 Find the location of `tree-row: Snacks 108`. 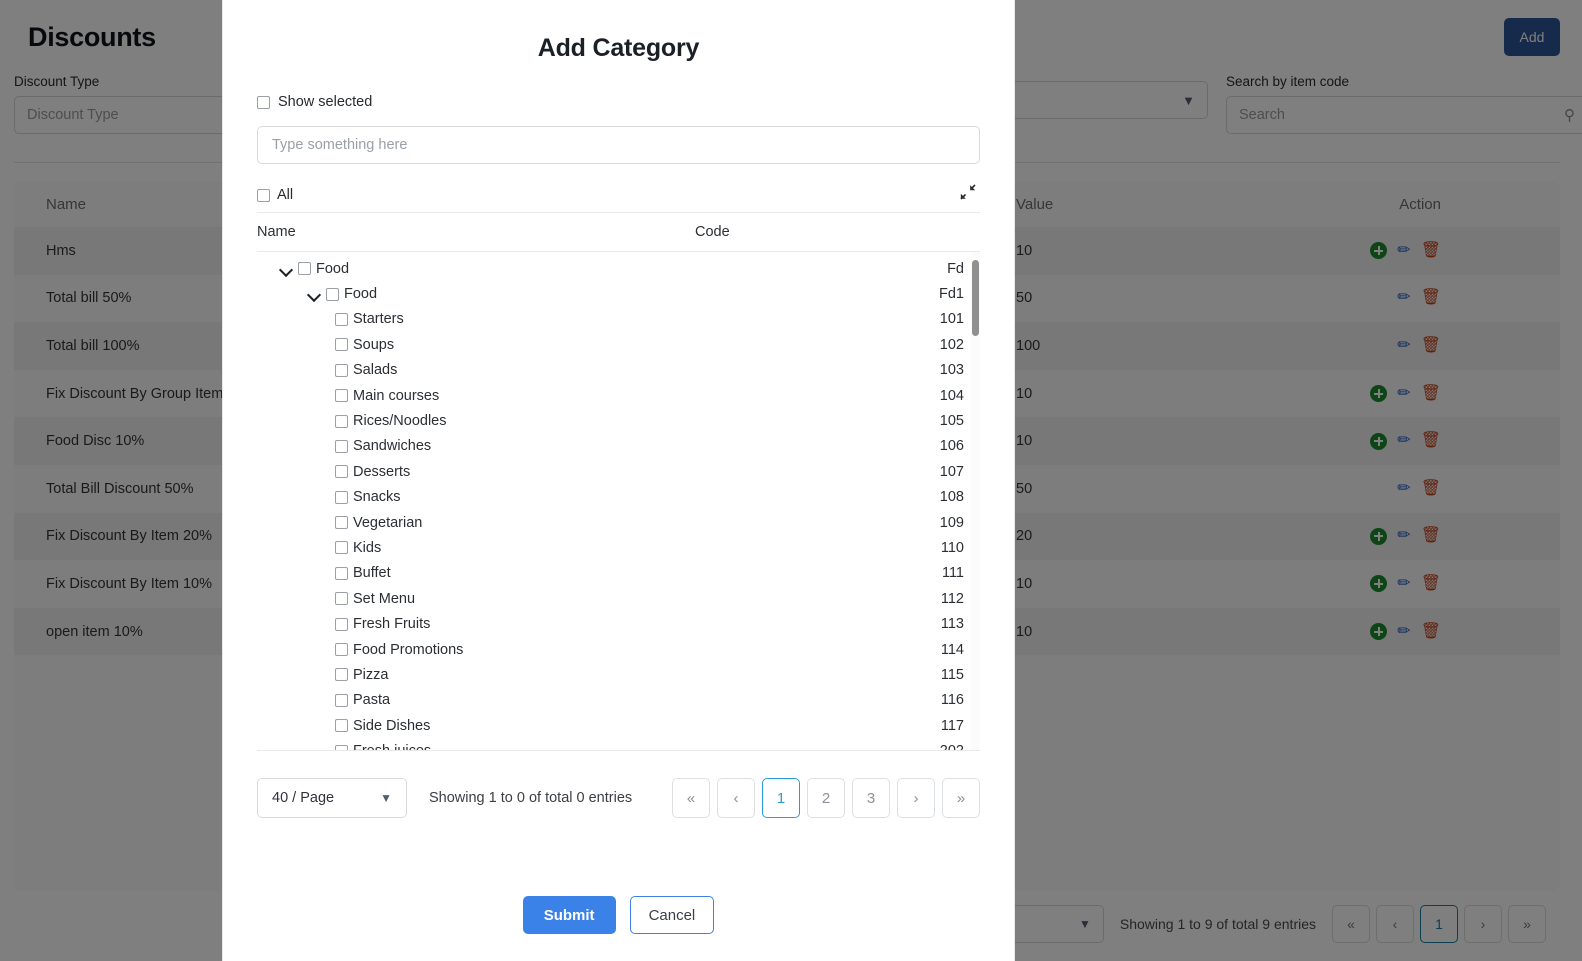

tree-row: Snacks 108 is located at coordinates (618, 497).